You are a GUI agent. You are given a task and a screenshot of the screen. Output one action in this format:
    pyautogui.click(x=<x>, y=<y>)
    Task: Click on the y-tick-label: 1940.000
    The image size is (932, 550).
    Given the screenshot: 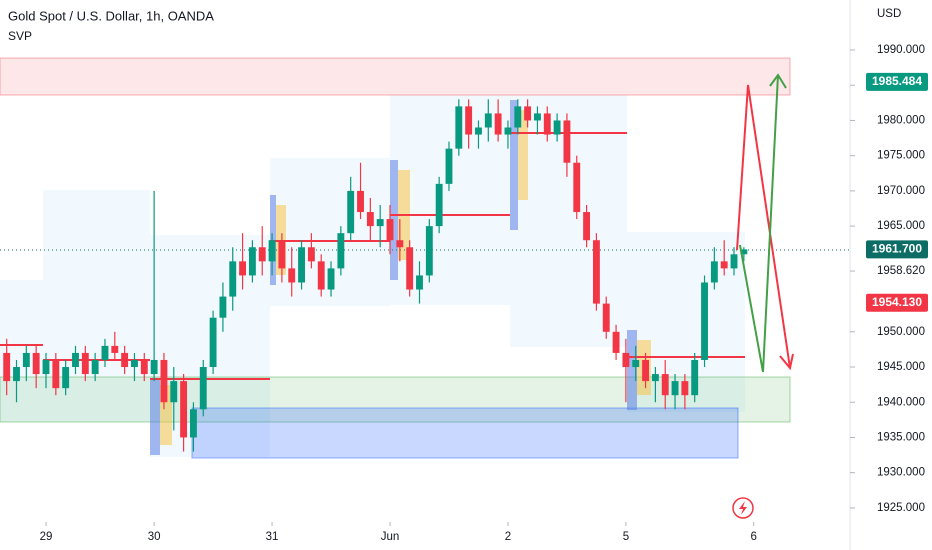 What is the action you would take?
    pyautogui.click(x=901, y=402)
    